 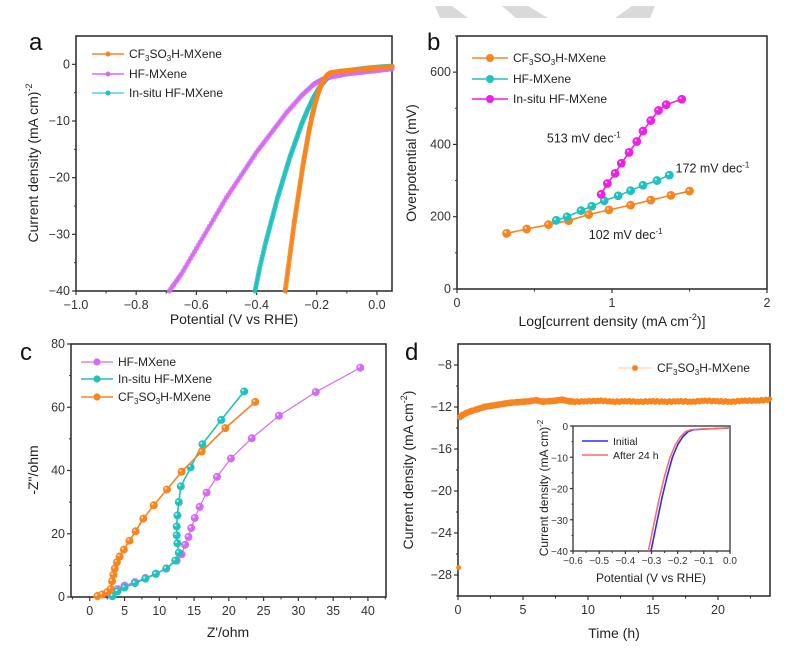 I want to click on y-axis-title: Current density (mA cm-2), so click(x=407, y=470).